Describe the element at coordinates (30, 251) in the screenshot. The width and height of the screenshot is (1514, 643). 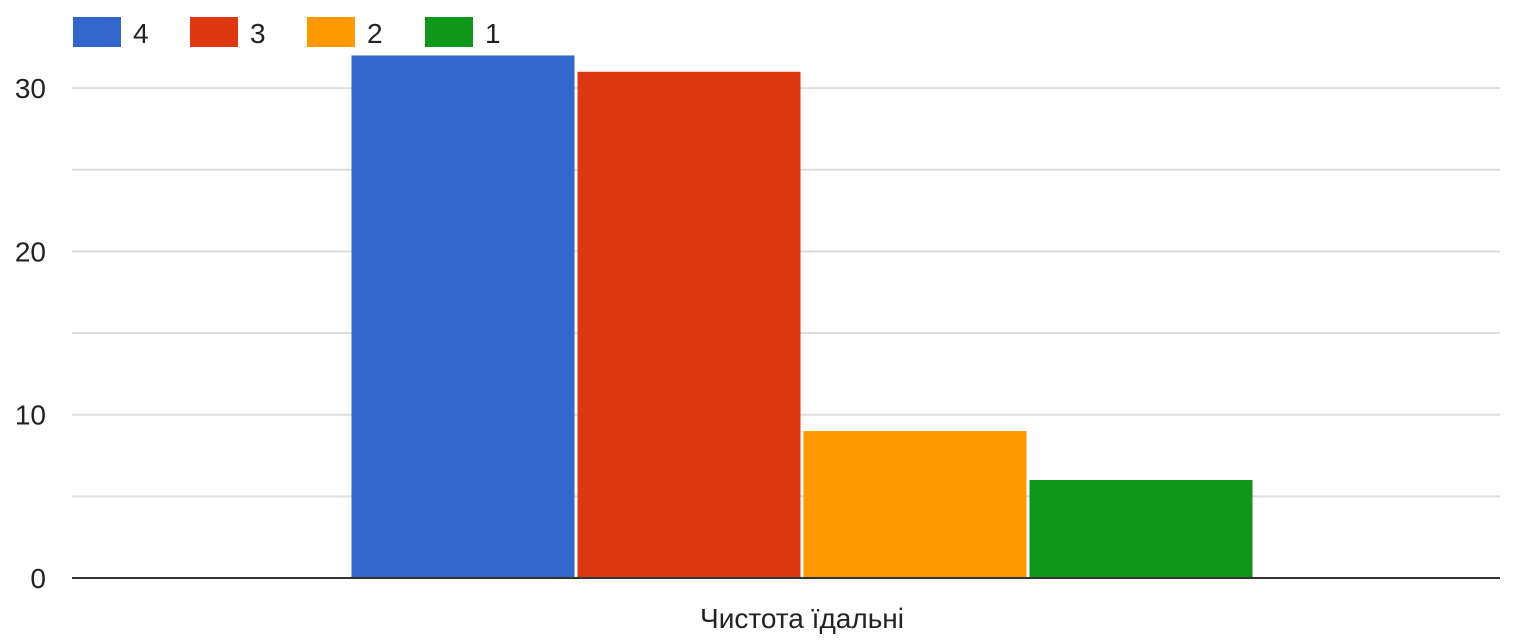
I see `y-tick-label-20: 20` at that location.